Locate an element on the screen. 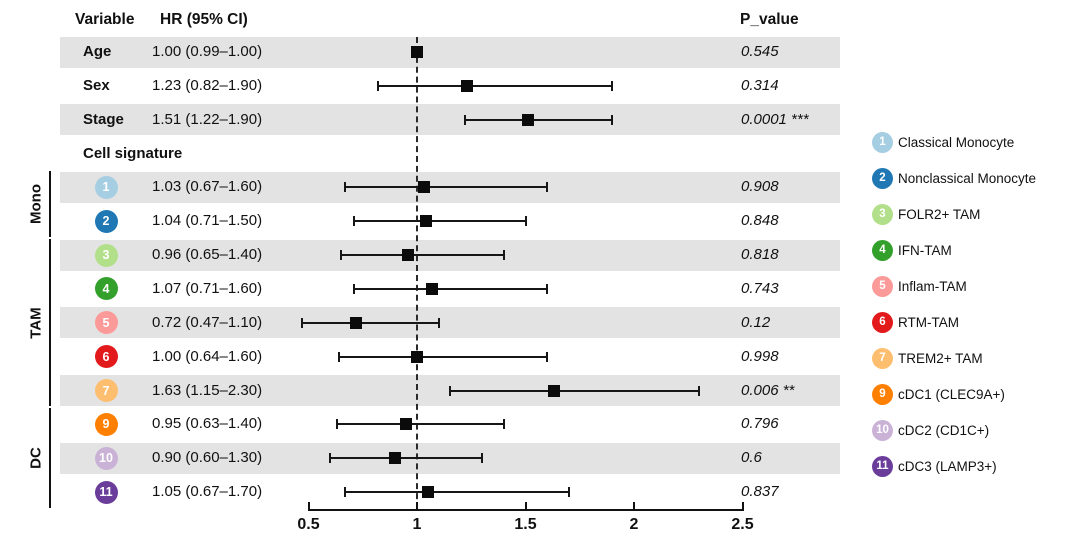 This screenshot has height=556, width=1080. reference-line is located at coordinates (417, 273).